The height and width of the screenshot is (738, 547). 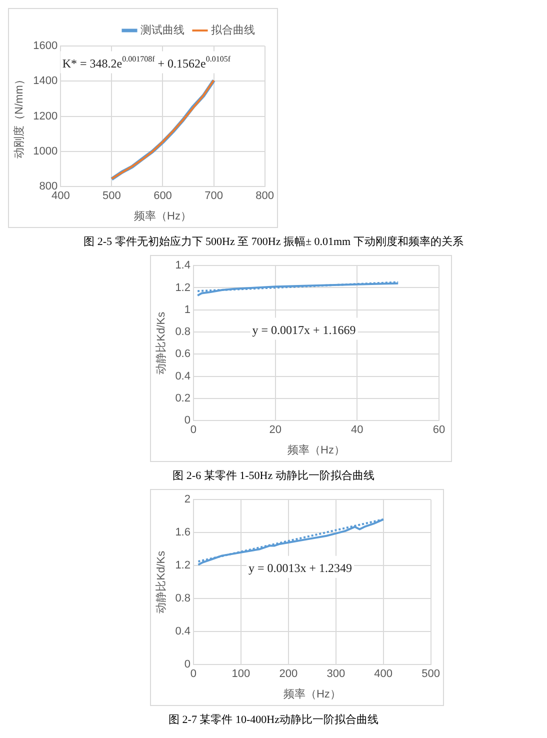 I want to click on x-tick-label: 20, so click(x=275, y=430).